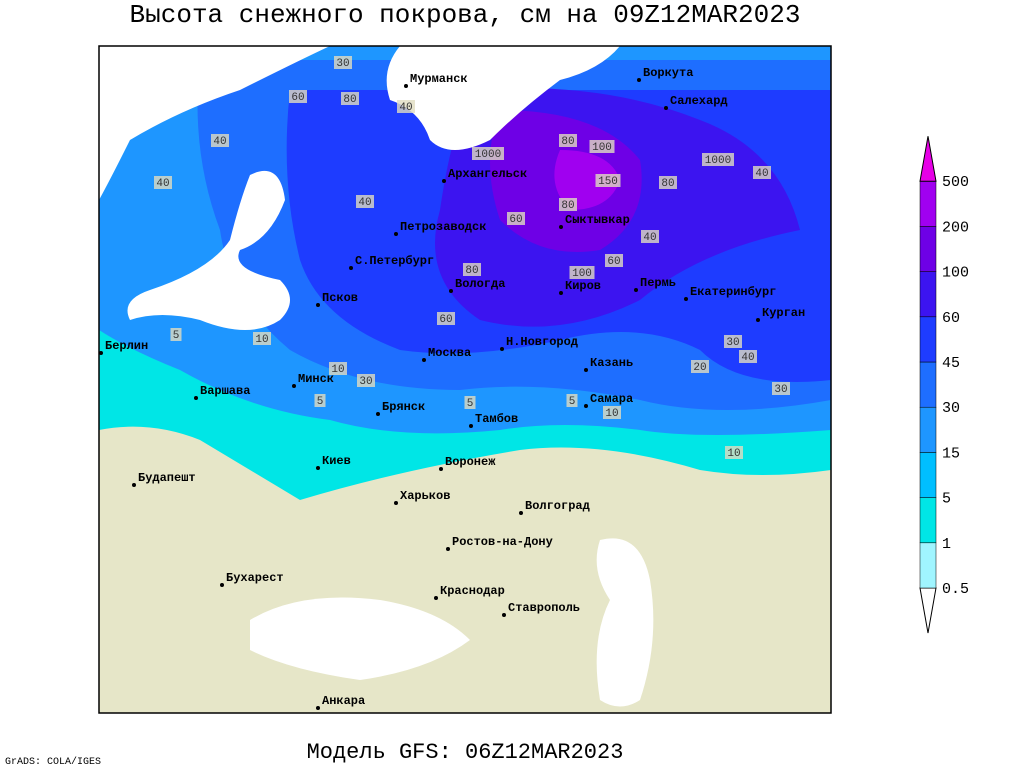 Image resolution: width=1024 pixels, height=773 pixels. What do you see at coordinates (470, 462) in the screenshot?
I see `city-label: Воронеж` at bounding box center [470, 462].